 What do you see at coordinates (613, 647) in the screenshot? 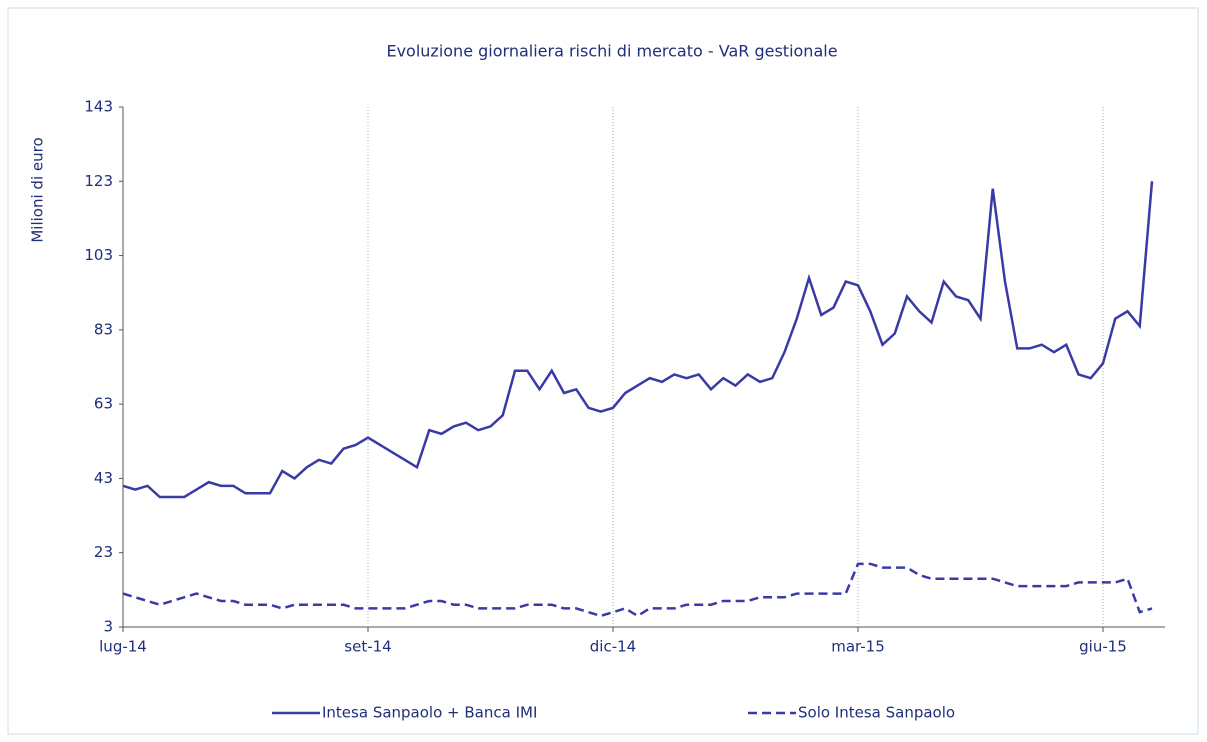
I see `x-tick-label: dic-14` at bounding box center [613, 647].